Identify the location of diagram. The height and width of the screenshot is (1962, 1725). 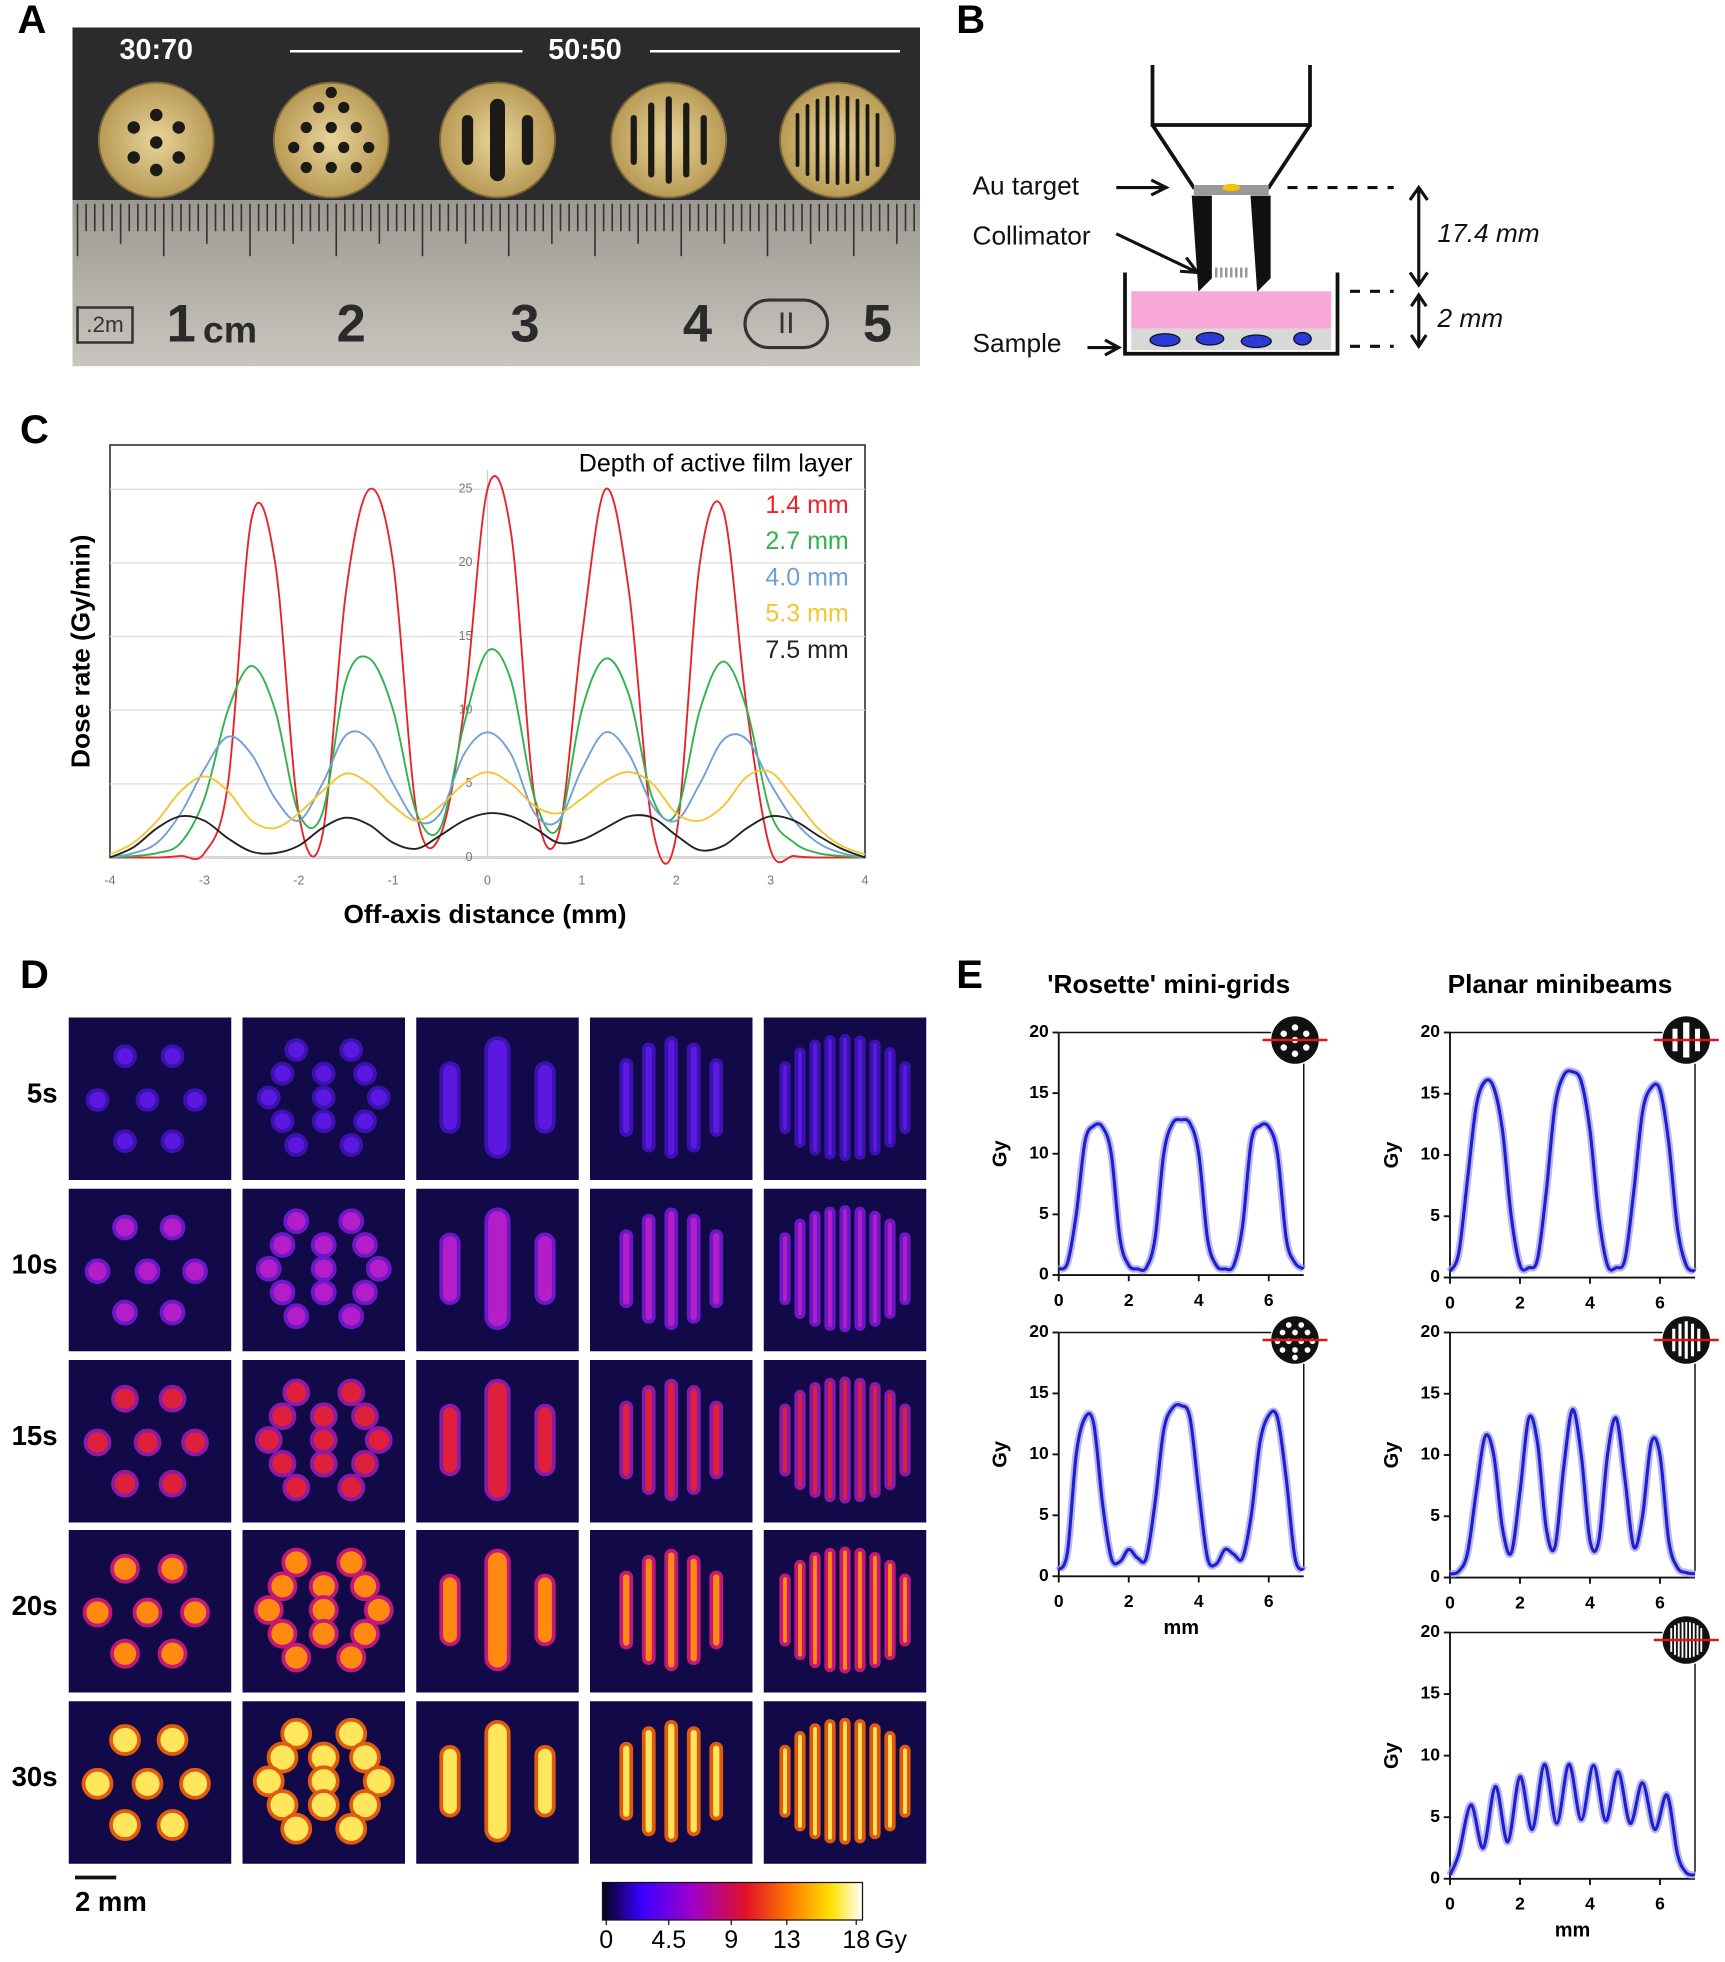
(1258, 211).